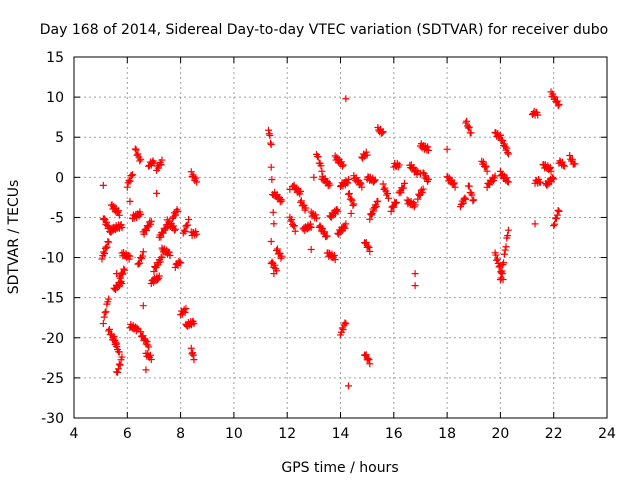  Describe the element at coordinates (52, 379) in the screenshot. I see `y-tick-label: -25` at that location.